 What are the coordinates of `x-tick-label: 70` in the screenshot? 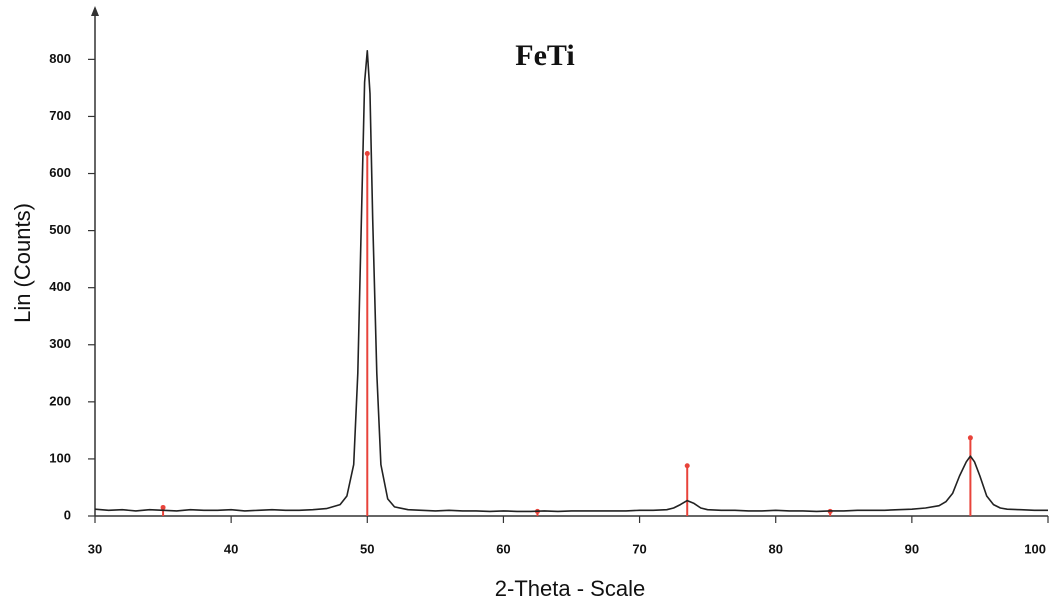 It's located at (639, 548).